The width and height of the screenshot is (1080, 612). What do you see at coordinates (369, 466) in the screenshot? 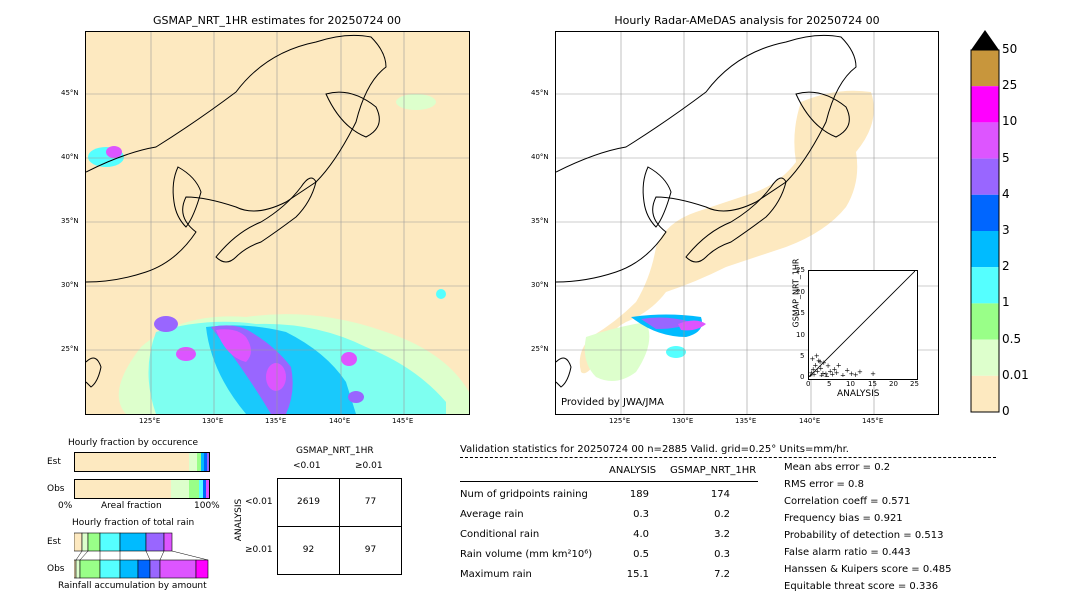
I see `contingency-col-2: ≥0.01` at bounding box center [369, 466].